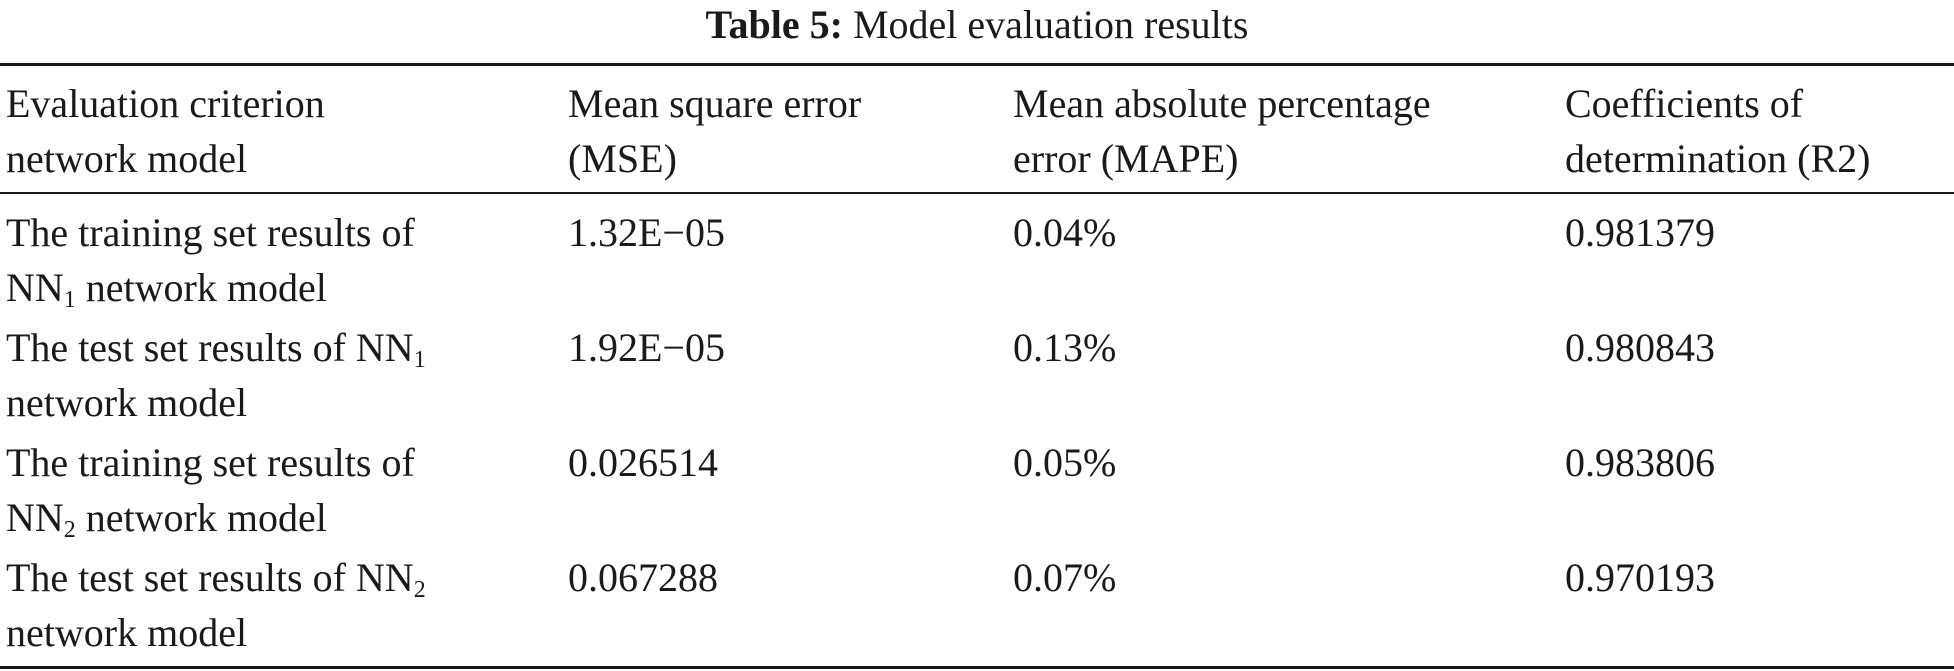 The height and width of the screenshot is (671, 1954). Describe the element at coordinates (1640, 347) in the screenshot. I see `row-r2-value: 0.980843` at that location.